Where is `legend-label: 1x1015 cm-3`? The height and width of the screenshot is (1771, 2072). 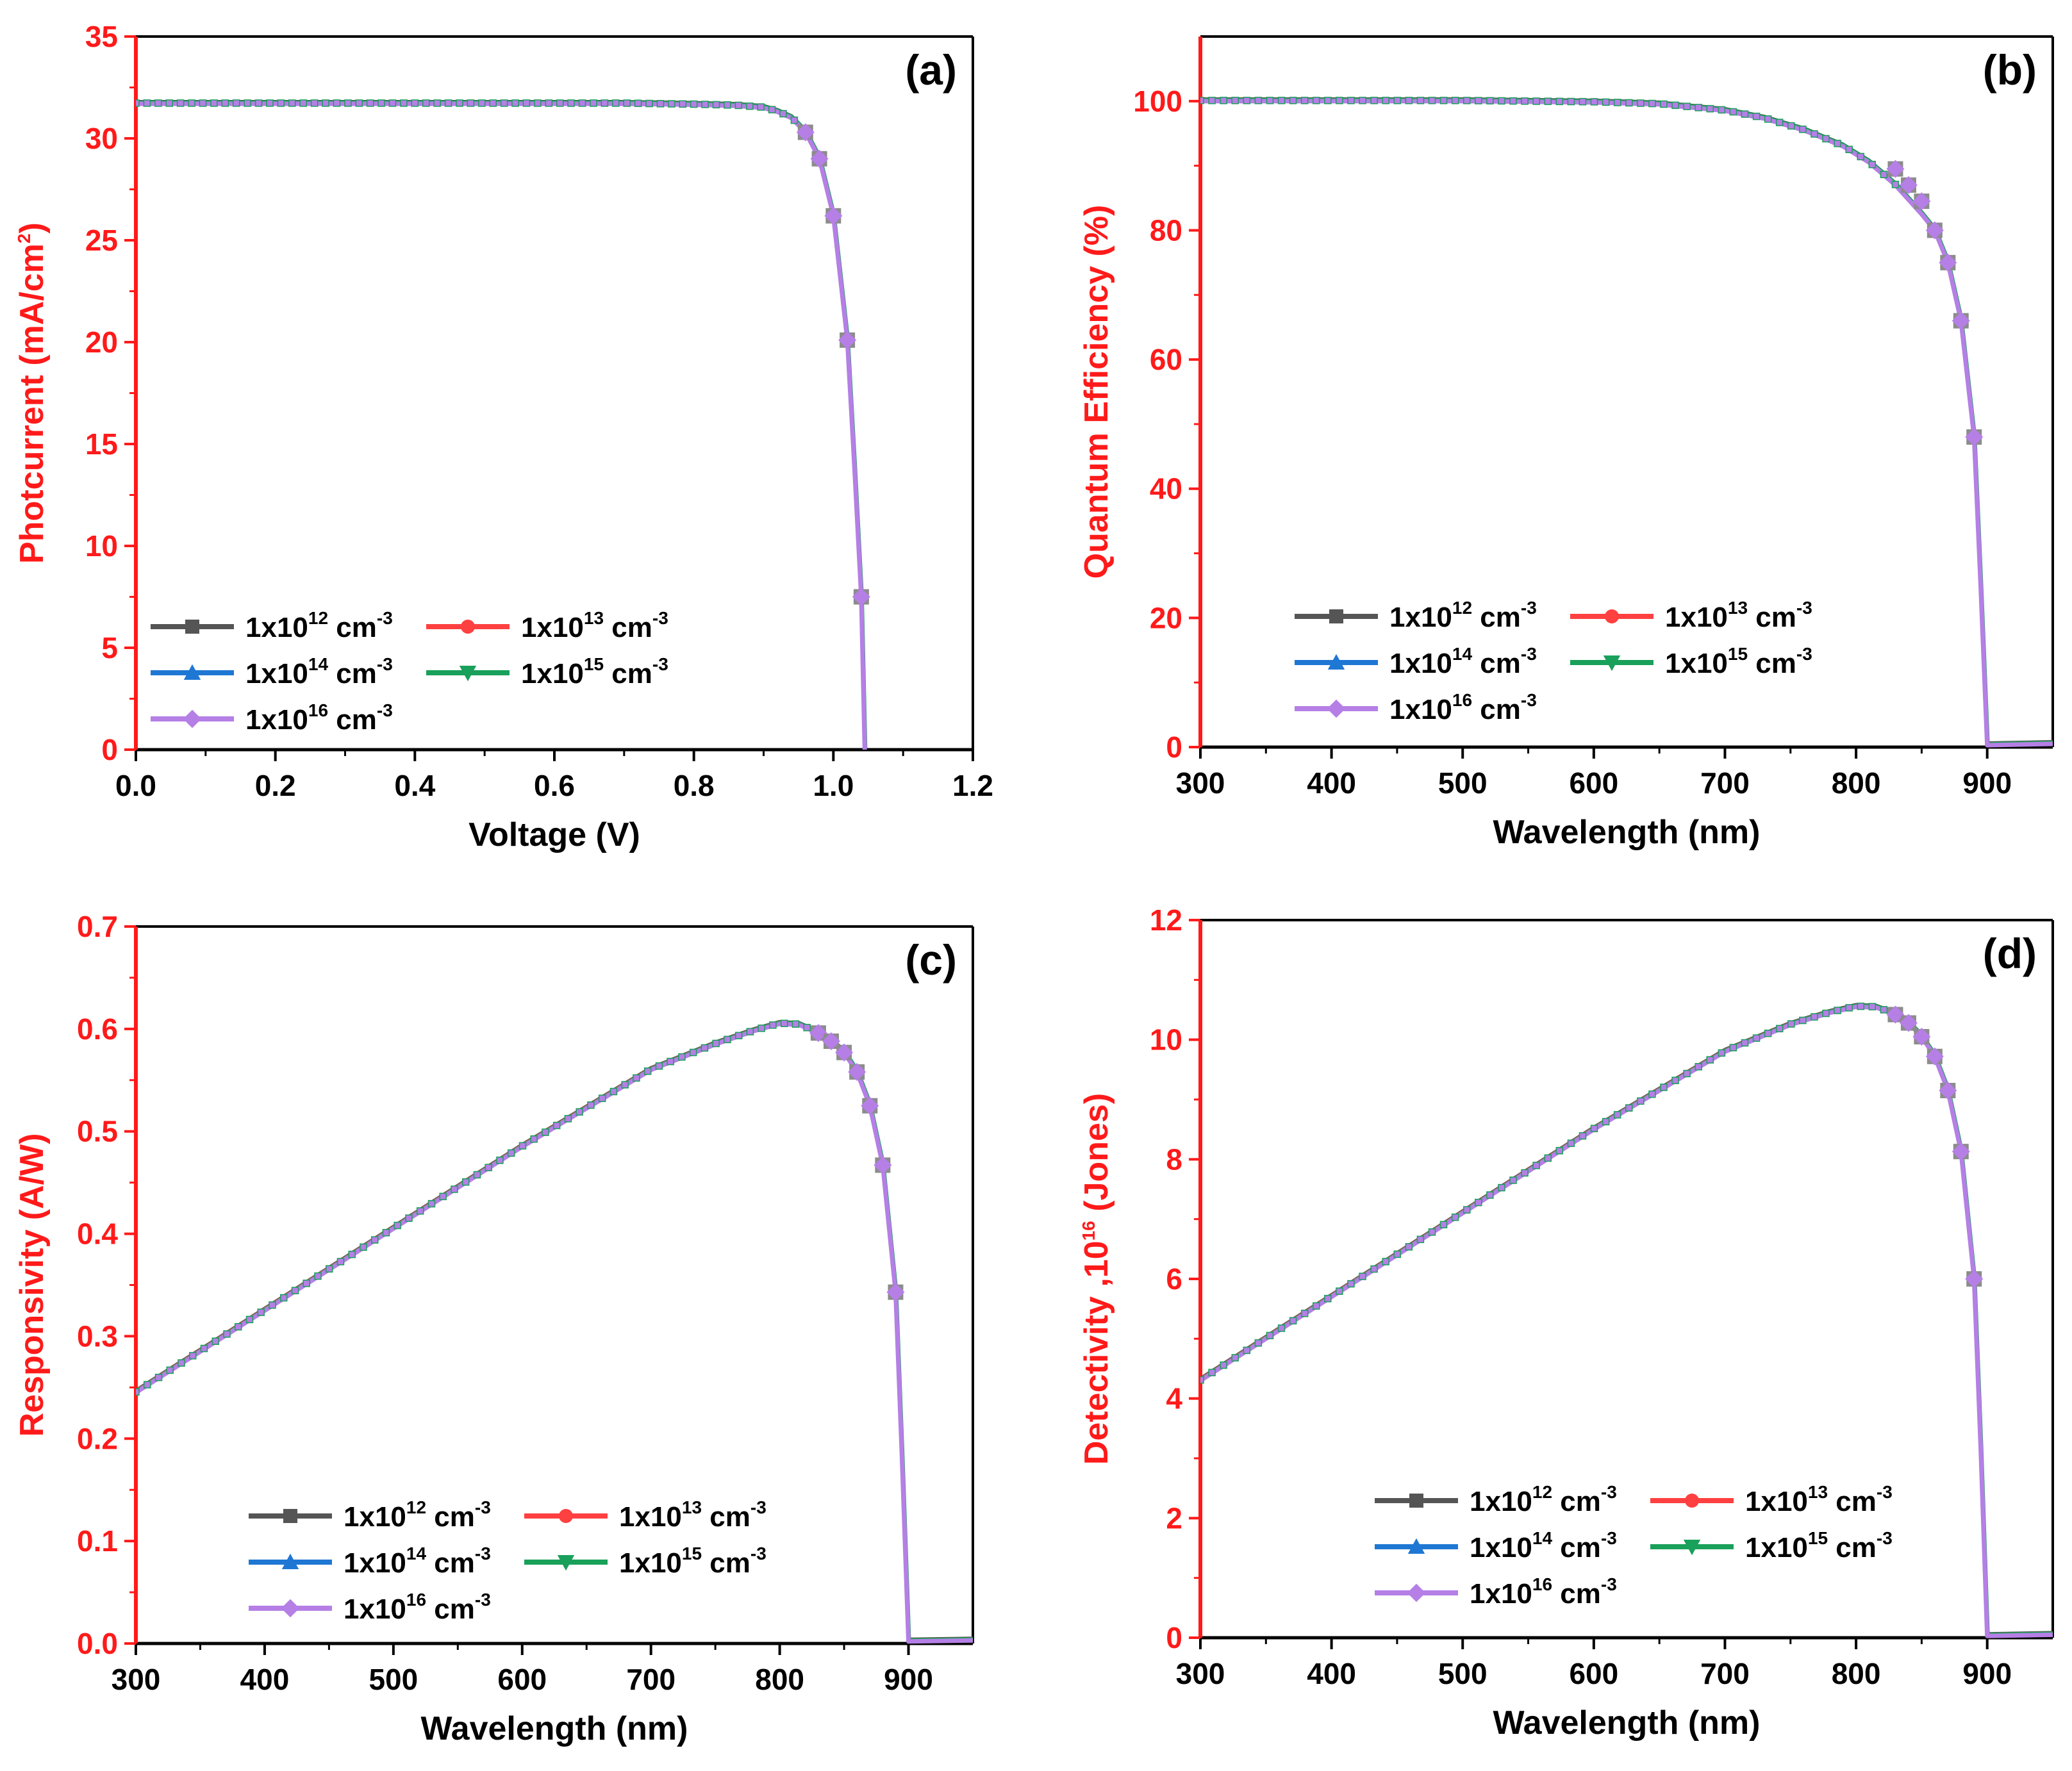 legend-label: 1x1015 cm-3 is located at coordinates (693, 1561).